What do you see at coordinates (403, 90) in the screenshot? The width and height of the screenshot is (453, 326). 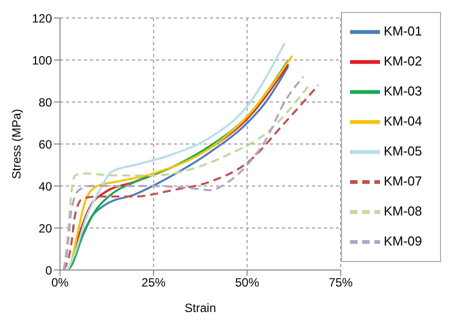 I see `legend-label: KM-03` at bounding box center [403, 90].